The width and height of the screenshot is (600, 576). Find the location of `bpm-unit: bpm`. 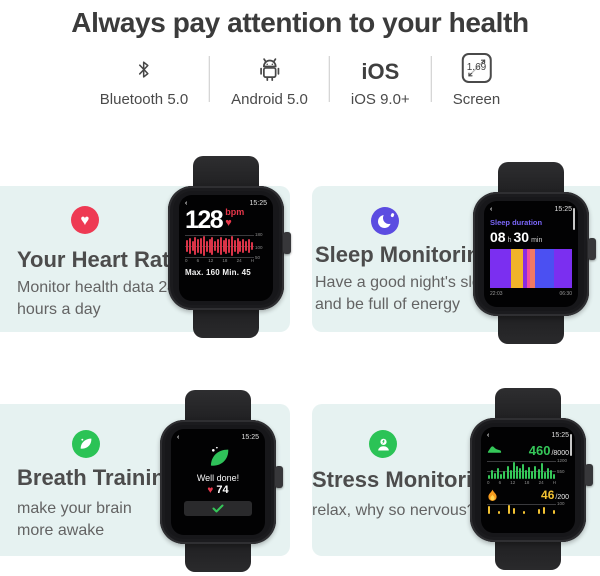

bpm-unit: bpm is located at coordinates (235, 212).